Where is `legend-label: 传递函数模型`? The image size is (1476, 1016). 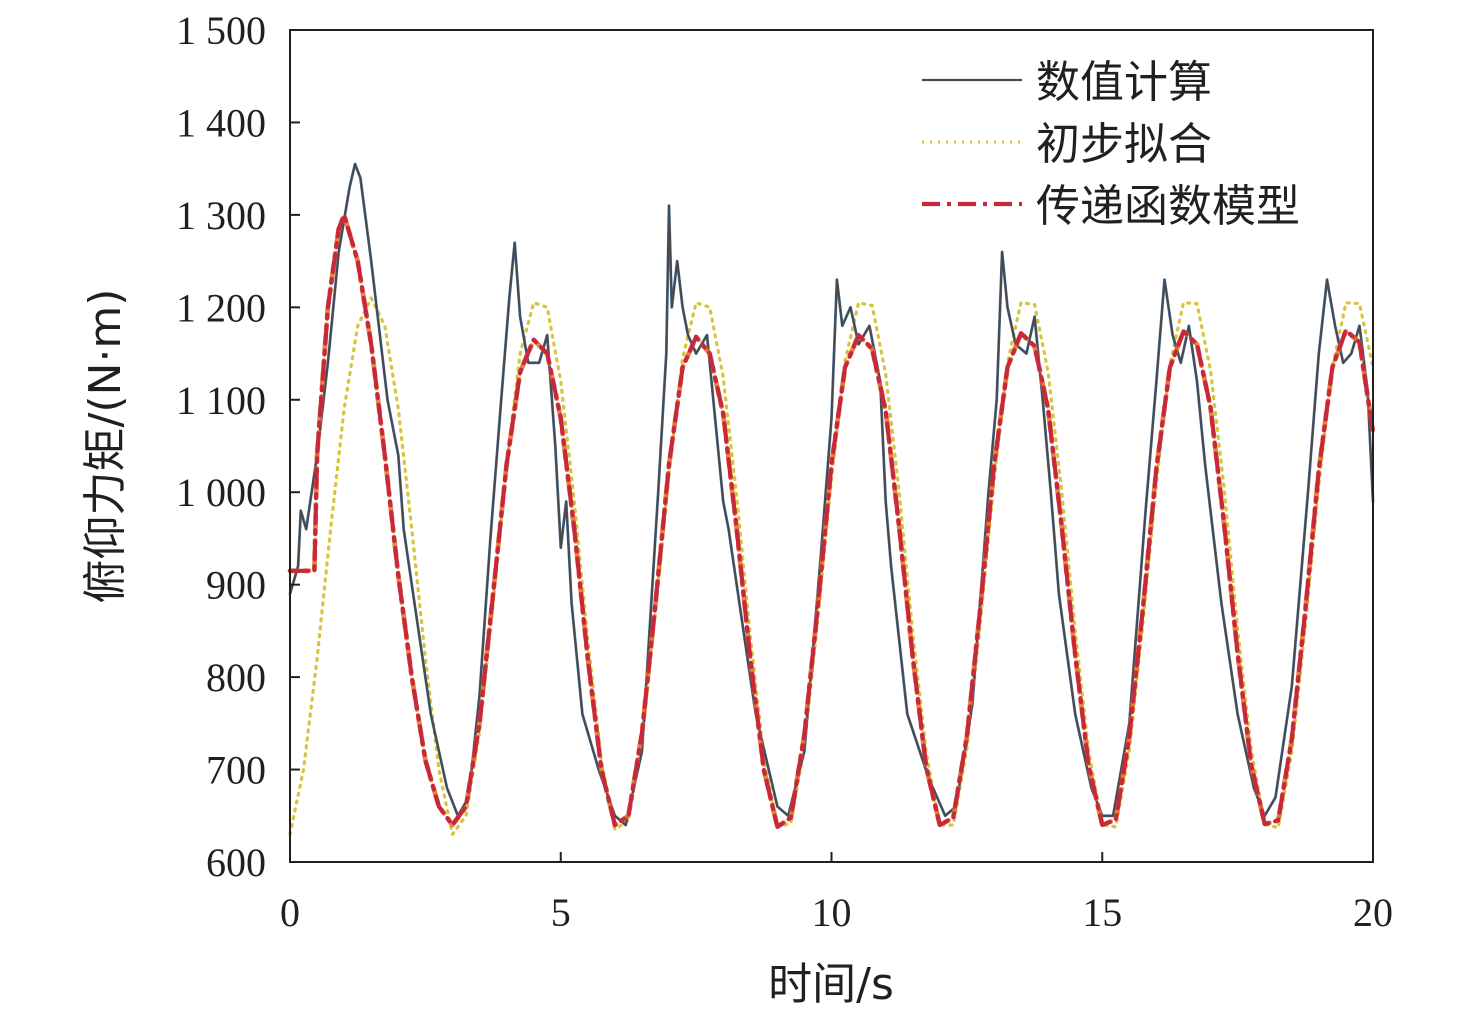
legend-label: 传递函数模型 is located at coordinates (1168, 206).